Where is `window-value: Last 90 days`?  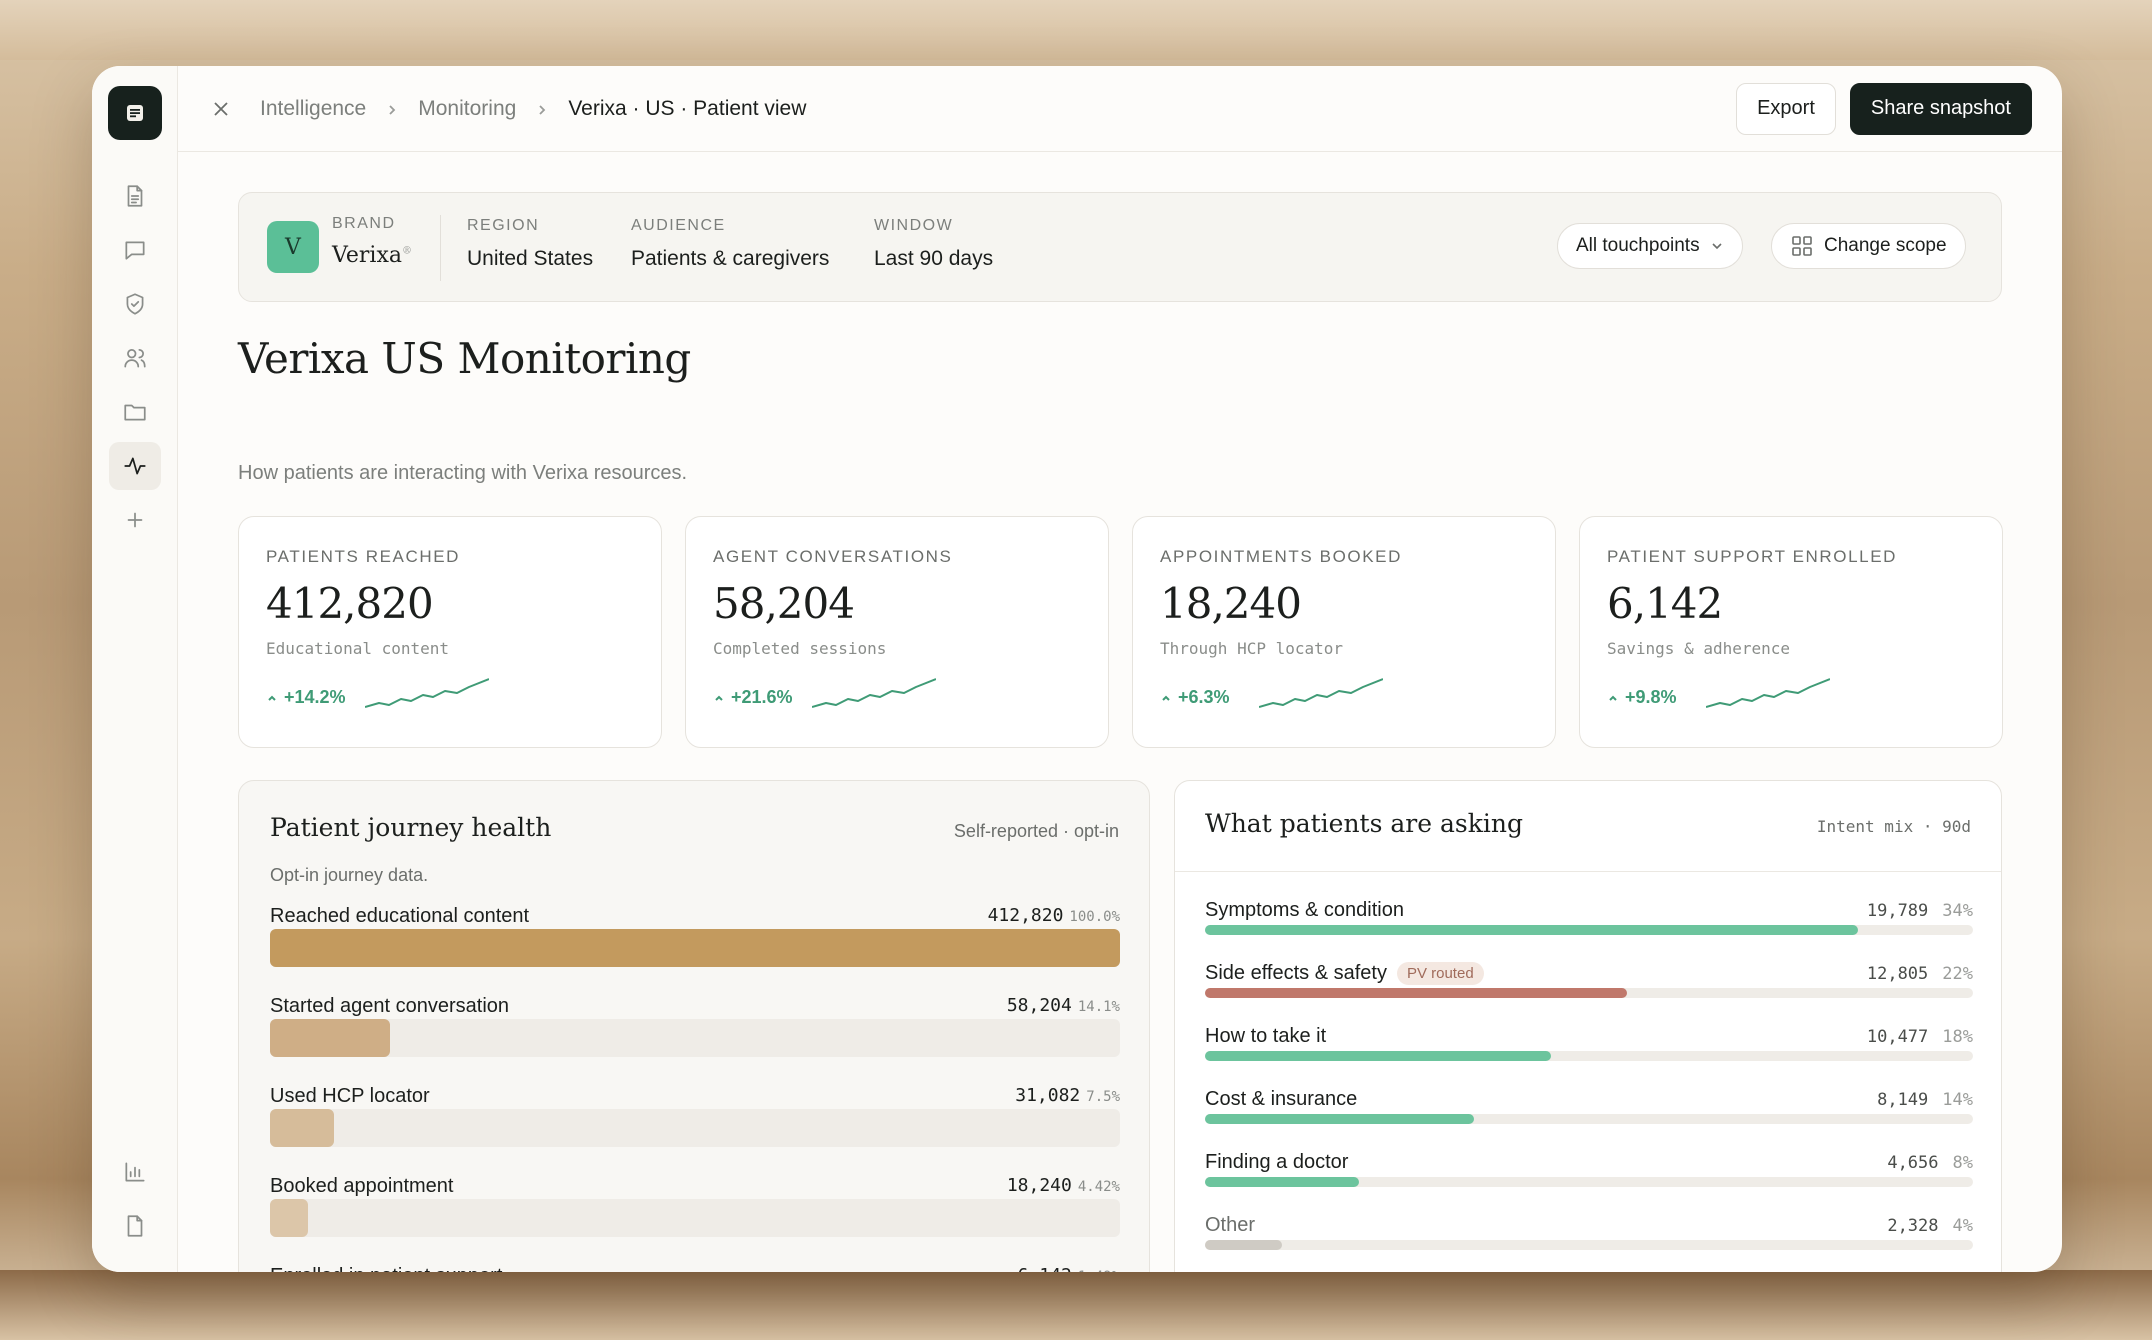 window-value: Last 90 days is located at coordinates (934, 258).